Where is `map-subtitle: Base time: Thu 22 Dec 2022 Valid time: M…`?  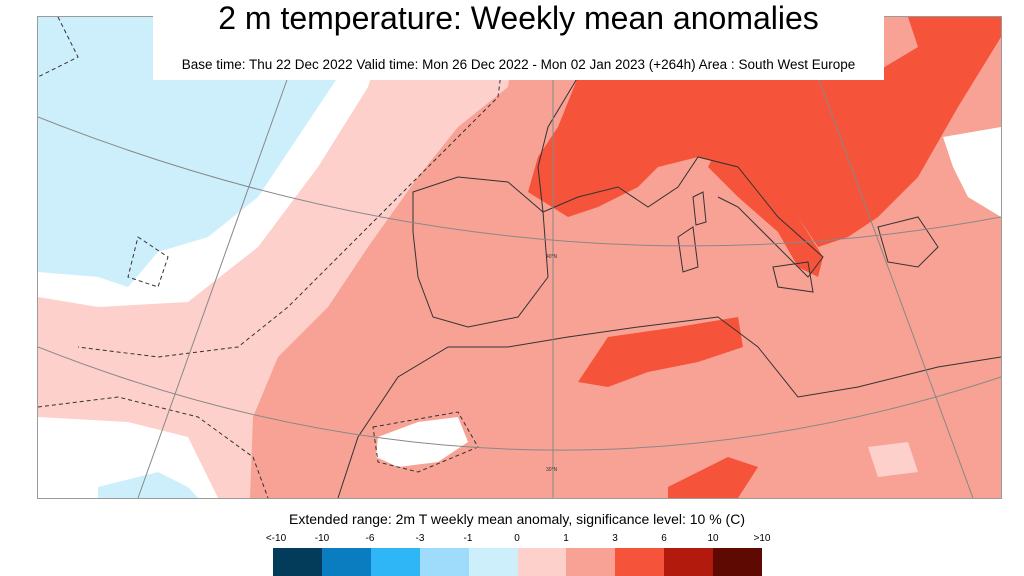 map-subtitle: Base time: Thu 22 Dec 2022 Valid time: M… is located at coordinates (518, 64).